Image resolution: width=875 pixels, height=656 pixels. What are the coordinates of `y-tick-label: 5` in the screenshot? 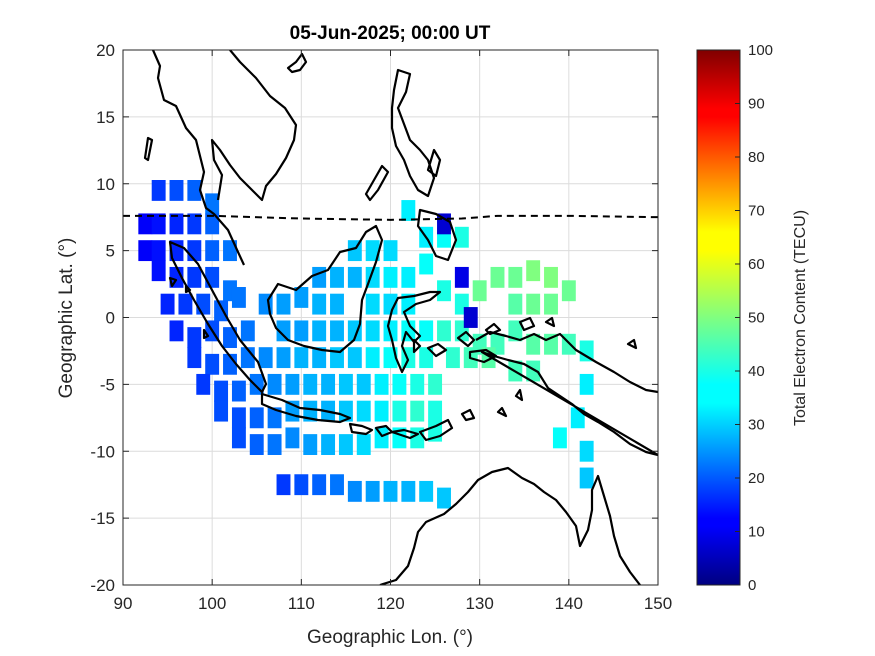 It's located at (110, 251).